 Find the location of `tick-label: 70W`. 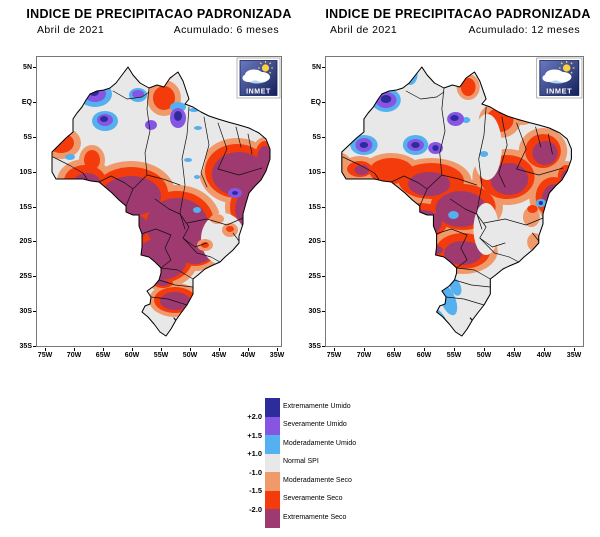

tick-label: 70W is located at coordinates (74, 355).